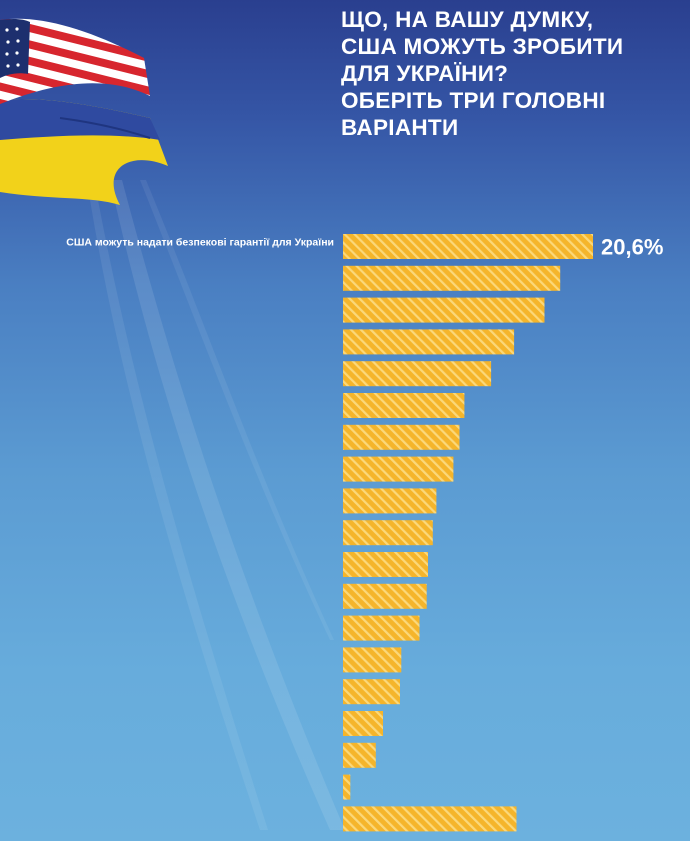  I want to click on flags-illustration, so click(84, 111).